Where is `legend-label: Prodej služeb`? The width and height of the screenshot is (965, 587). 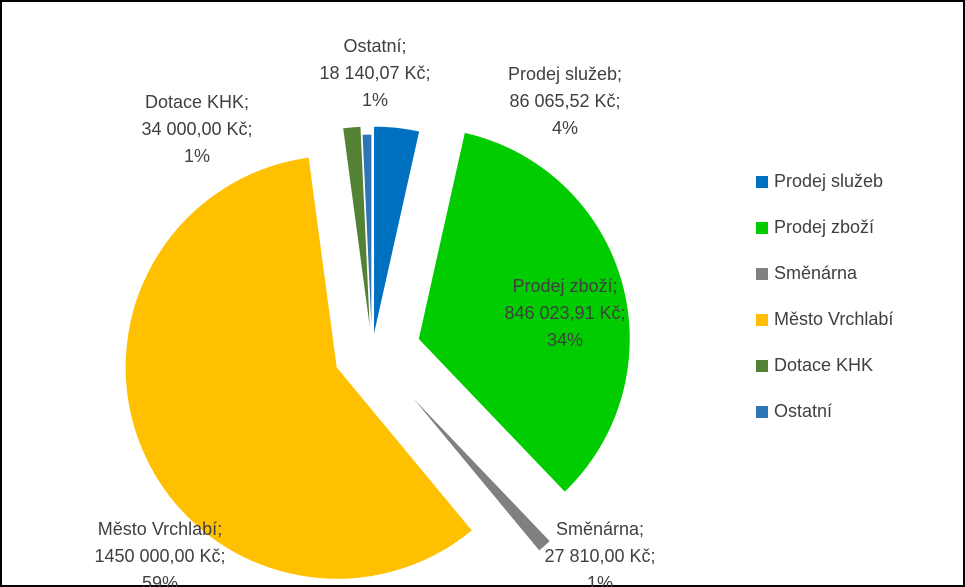
legend-label: Prodej služeb is located at coordinates (828, 181).